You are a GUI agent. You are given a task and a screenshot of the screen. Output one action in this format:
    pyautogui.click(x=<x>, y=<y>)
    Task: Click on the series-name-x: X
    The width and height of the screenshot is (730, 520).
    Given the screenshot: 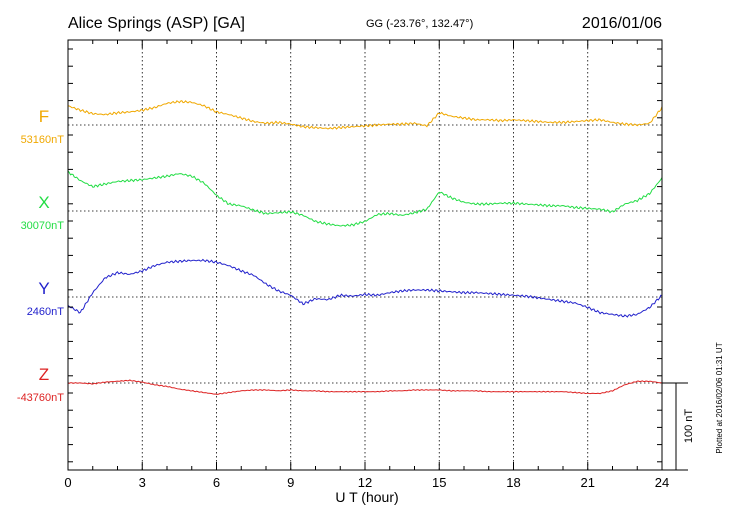 What is the action you would take?
    pyautogui.click(x=43, y=202)
    